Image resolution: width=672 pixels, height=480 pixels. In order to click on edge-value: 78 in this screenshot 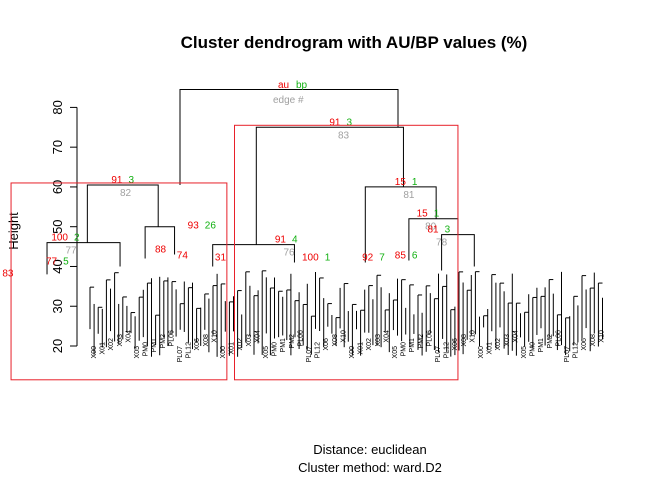, I will do `click(442, 243)`.